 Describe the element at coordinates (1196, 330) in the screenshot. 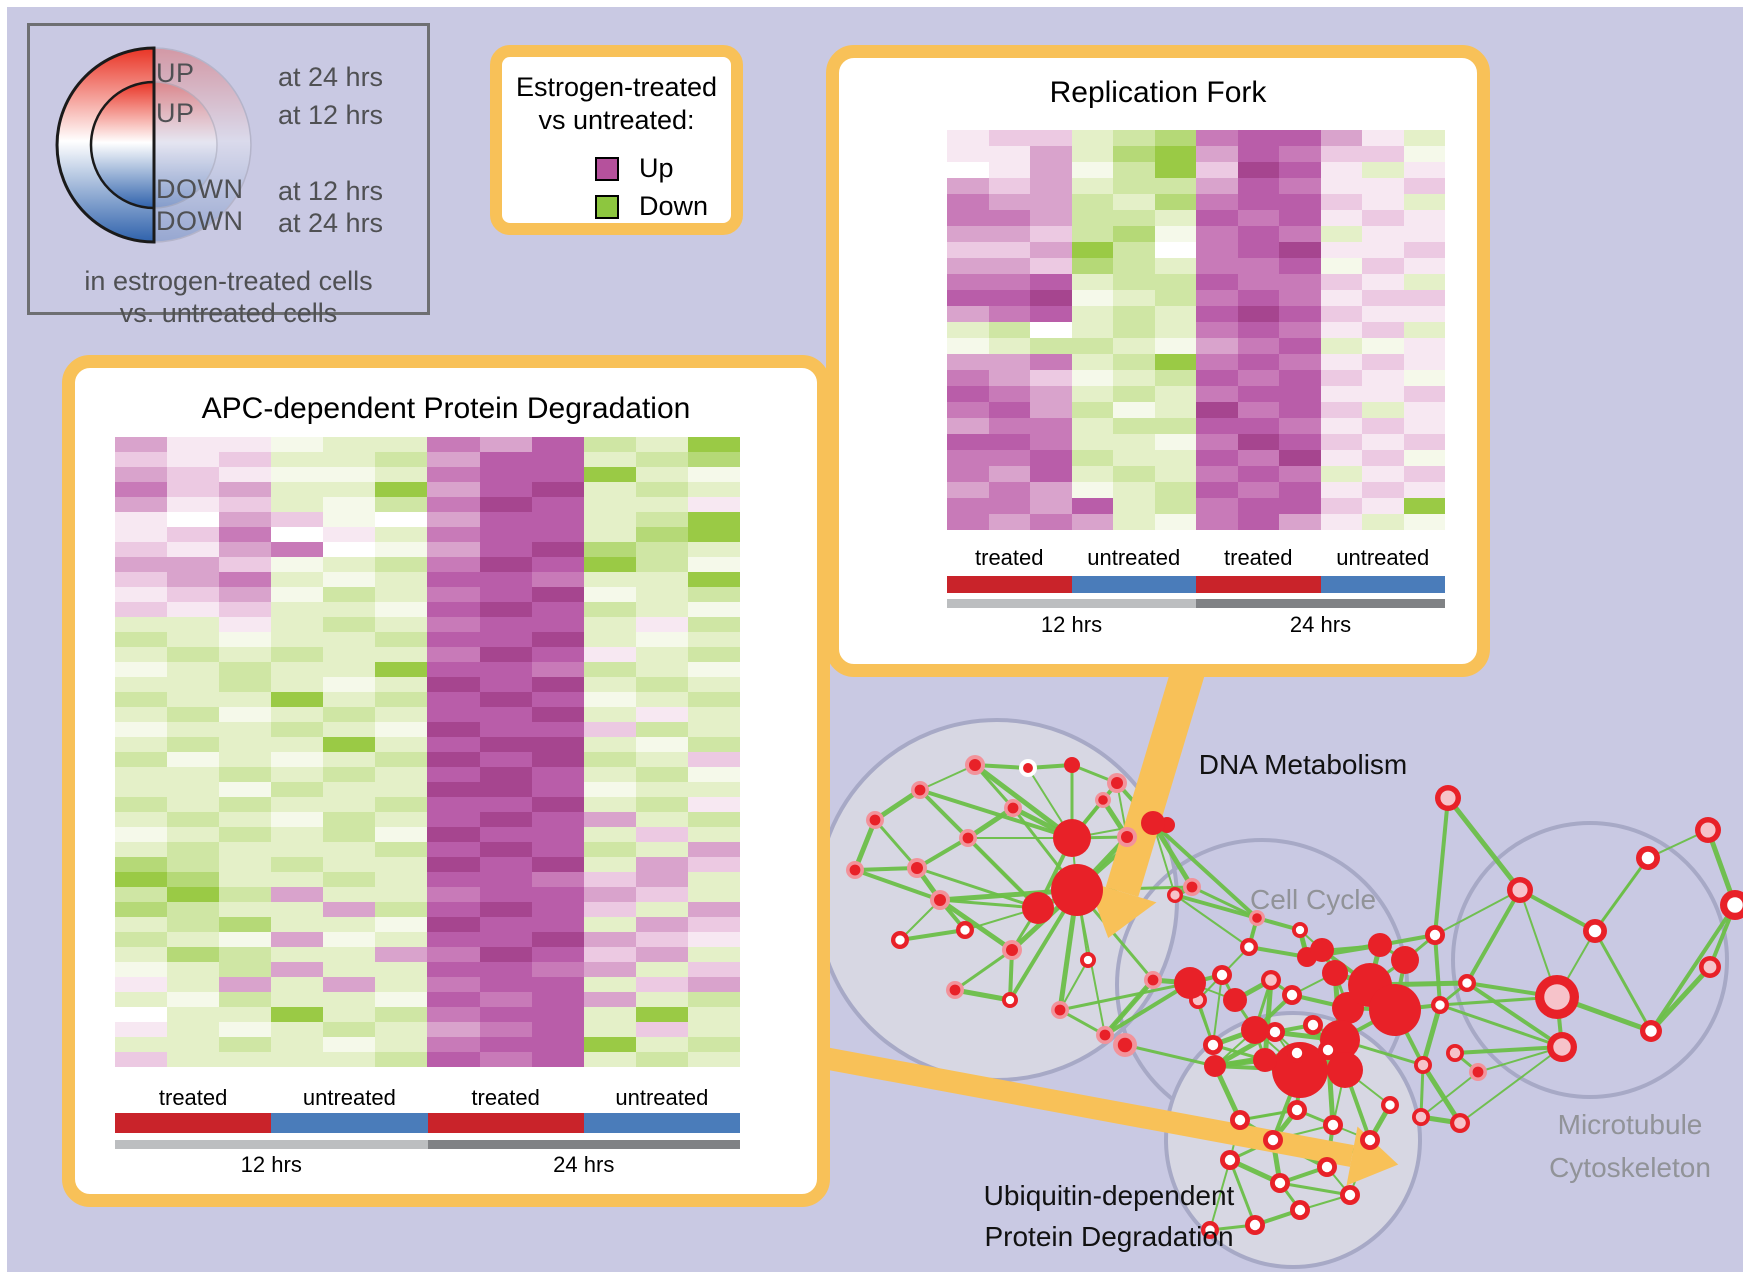

I see `replication-fork-heatmap` at that location.